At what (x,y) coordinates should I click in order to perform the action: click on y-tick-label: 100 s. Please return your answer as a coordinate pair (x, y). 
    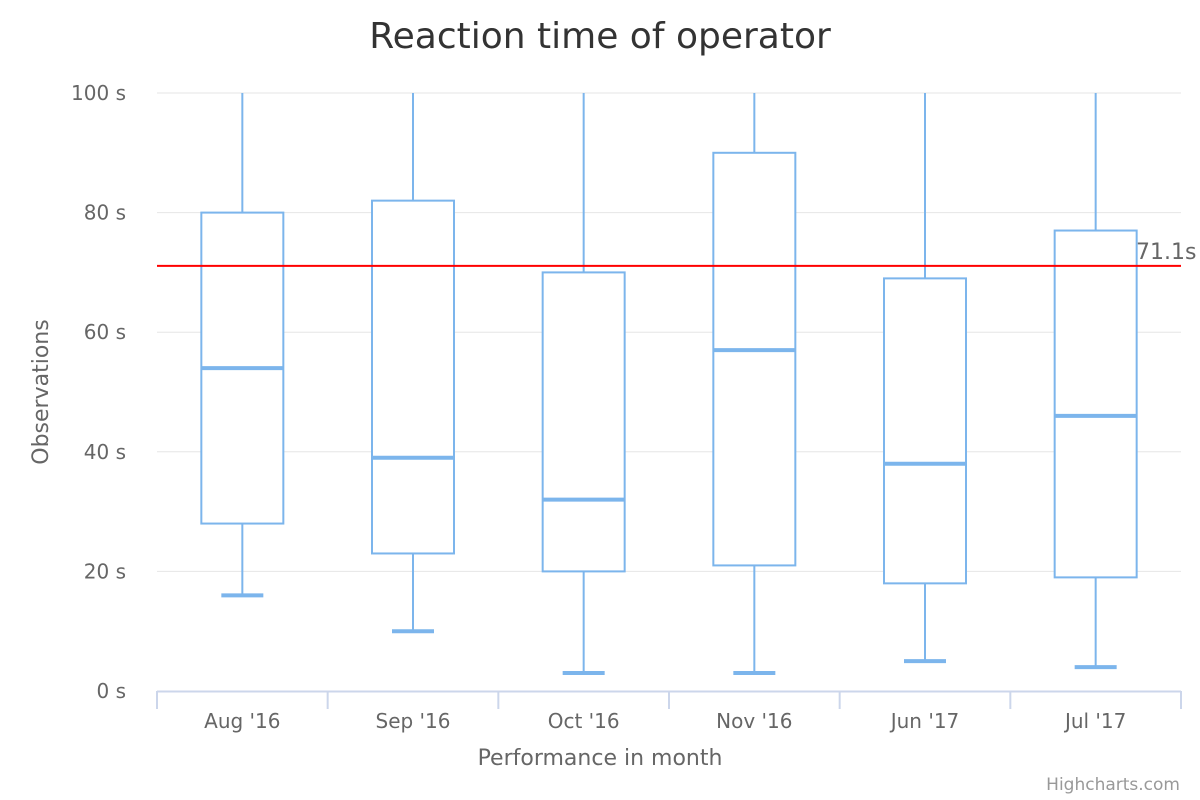
    Looking at the image, I should click on (98, 93).